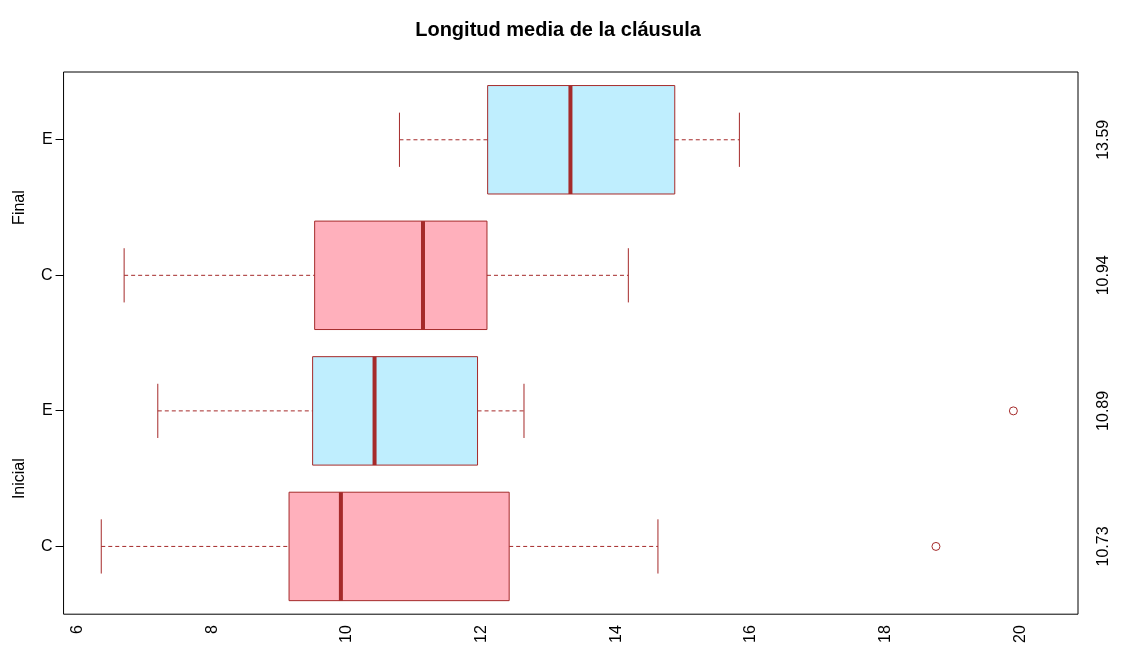 The width and height of the screenshot is (1136, 654). Describe the element at coordinates (1103, 410) in the screenshot. I see `text: 10.89` at that location.